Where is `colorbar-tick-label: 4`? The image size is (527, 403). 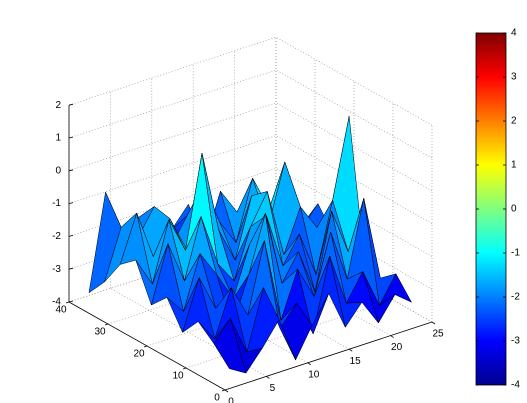 colorbar-tick-label: 4 is located at coordinates (514, 33).